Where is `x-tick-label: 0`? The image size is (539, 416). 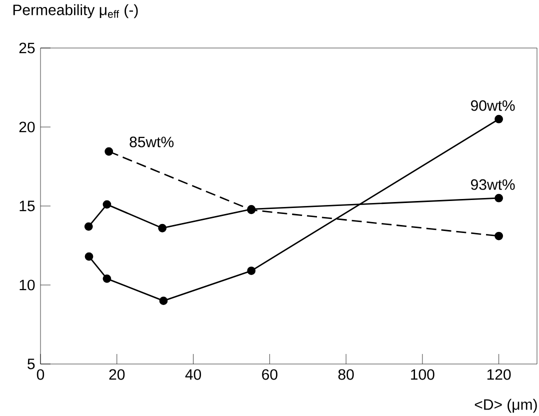 x-tick-label: 0 is located at coordinates (40, 374).